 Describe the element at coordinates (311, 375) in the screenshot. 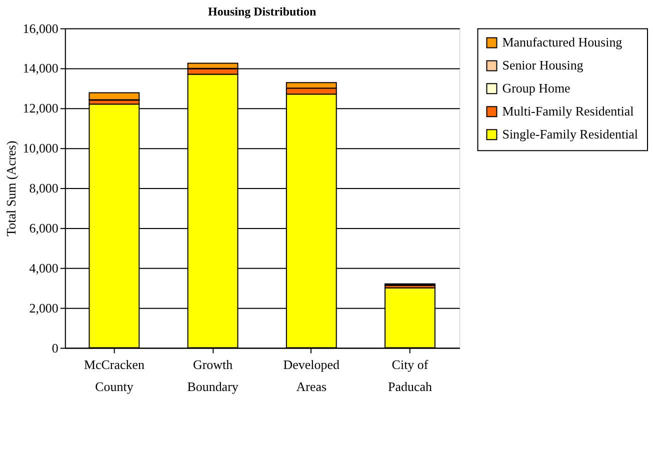

I see `x-tick-label: Developed Areas` at that location.